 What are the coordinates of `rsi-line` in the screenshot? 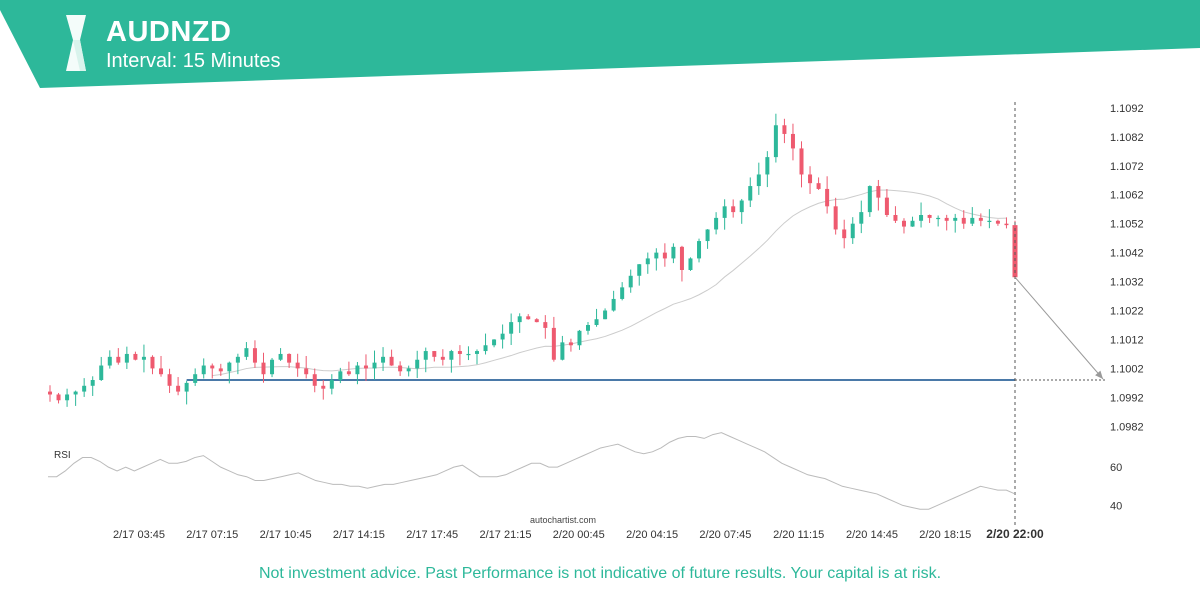 It's located at (532, 471).